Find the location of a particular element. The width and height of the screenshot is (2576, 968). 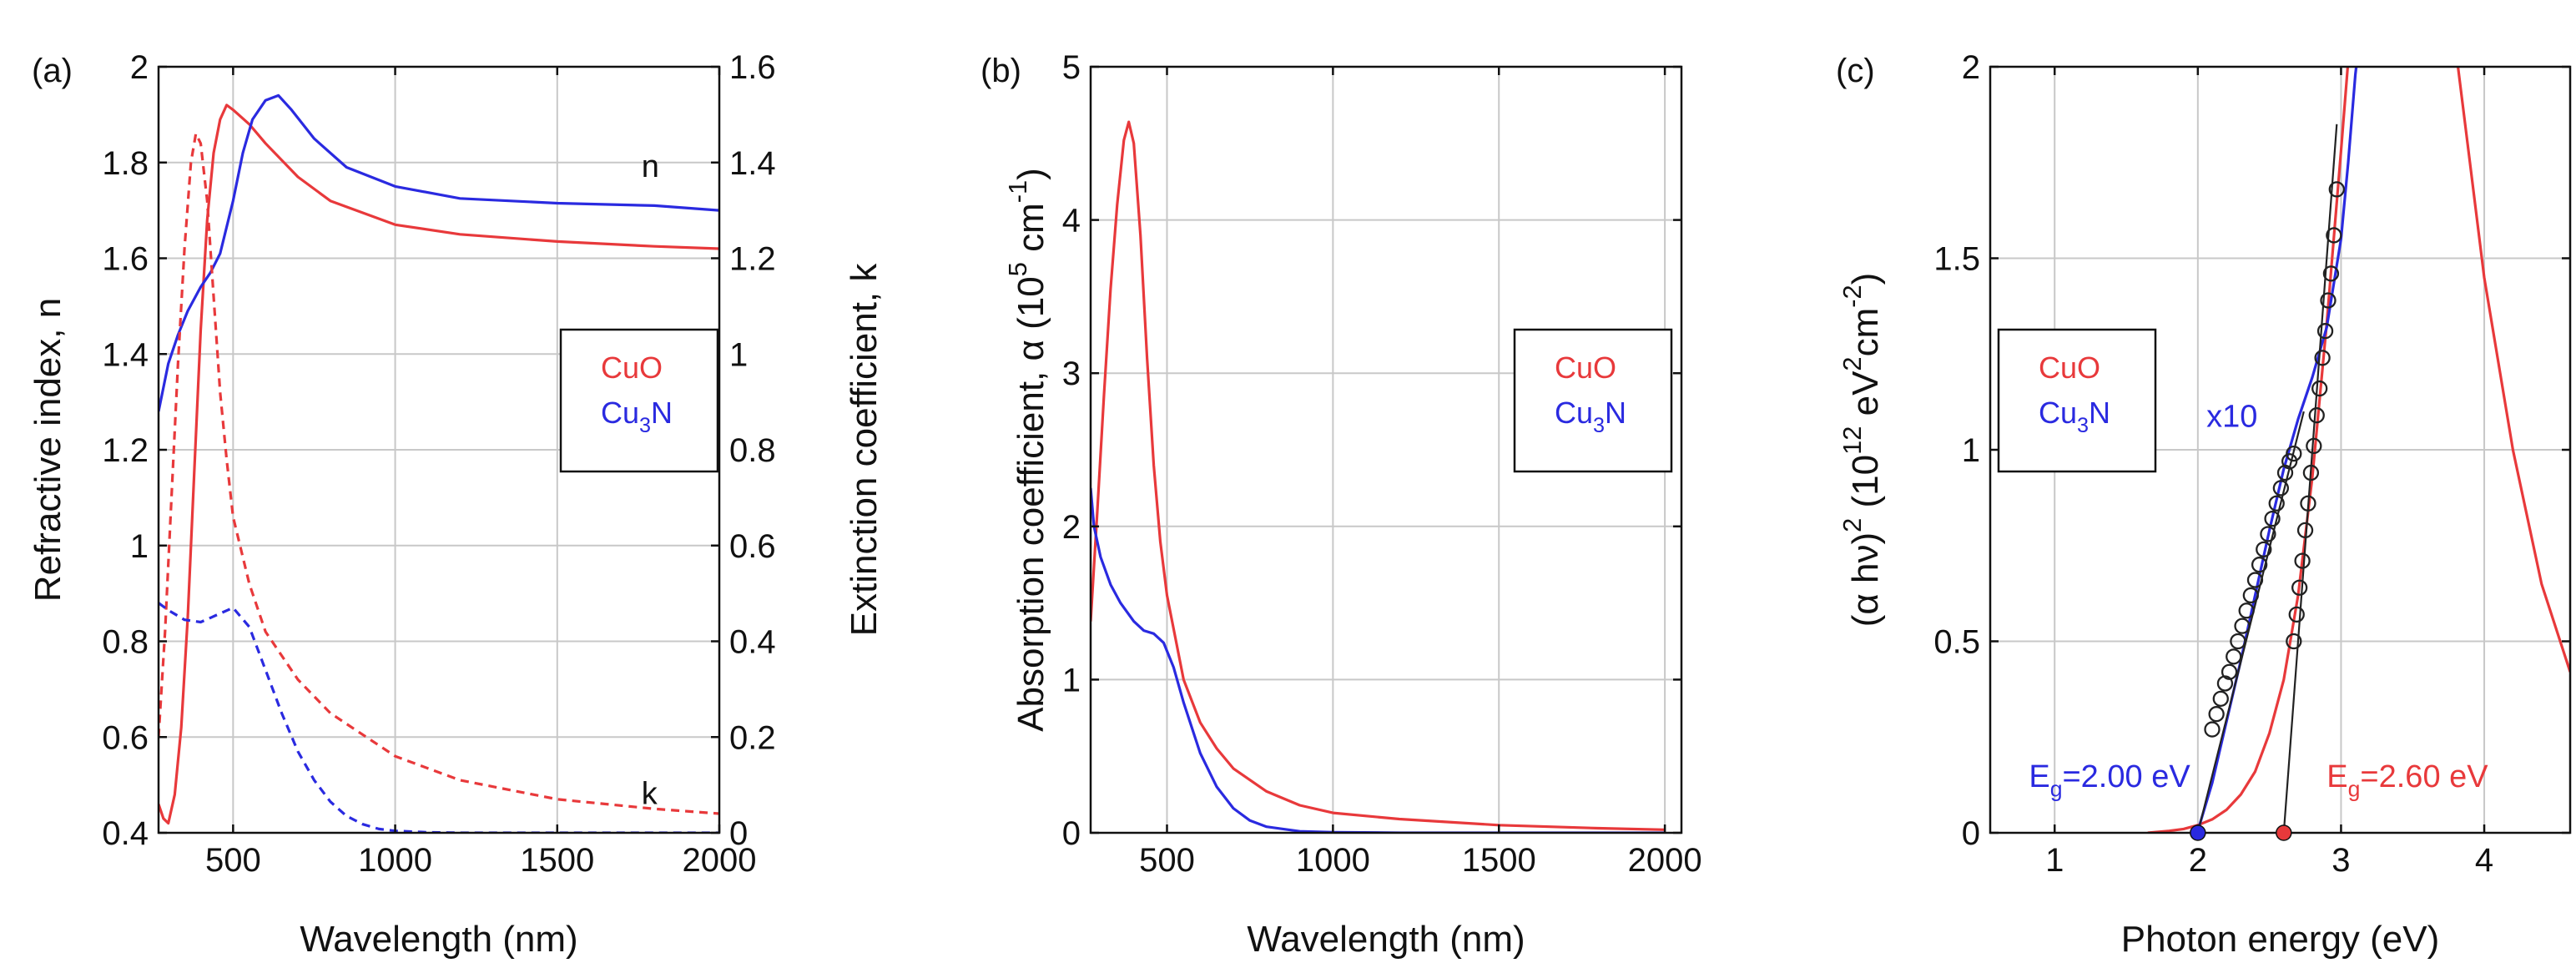

y-right-tick-label: 1.4 is located at coordinates (752, 163).